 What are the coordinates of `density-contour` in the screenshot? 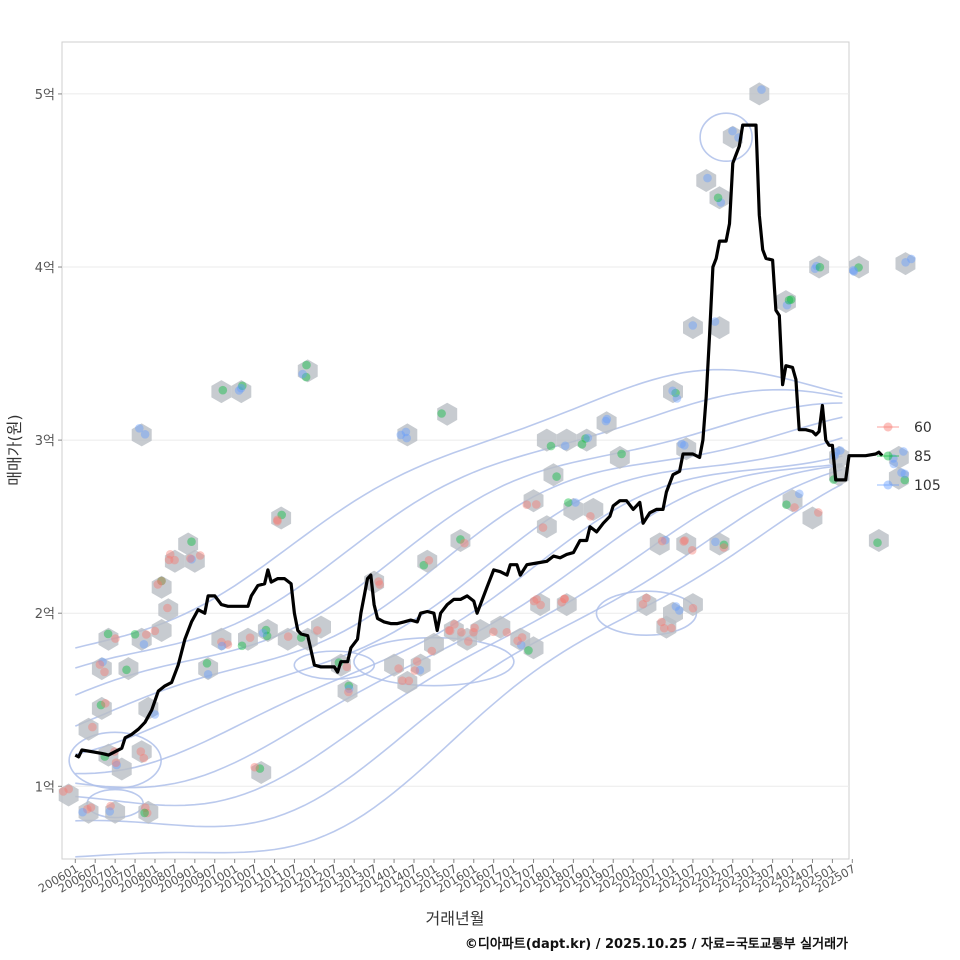 It's located at (726, 137).